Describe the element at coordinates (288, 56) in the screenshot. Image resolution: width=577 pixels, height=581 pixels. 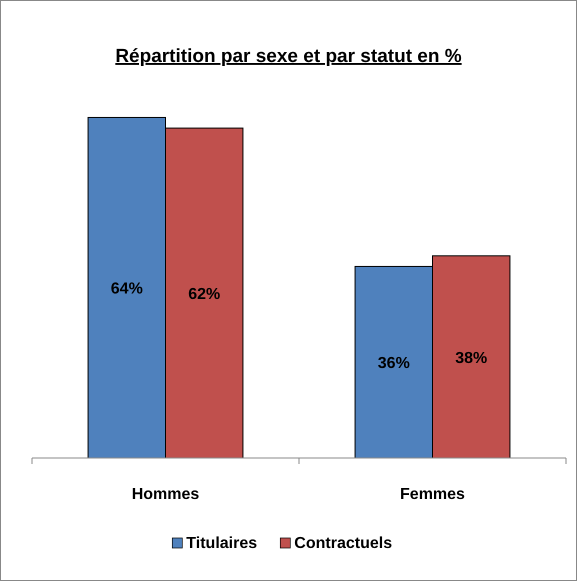
I see `chart-title: Répartition par sexe et par statut en %` at that location.